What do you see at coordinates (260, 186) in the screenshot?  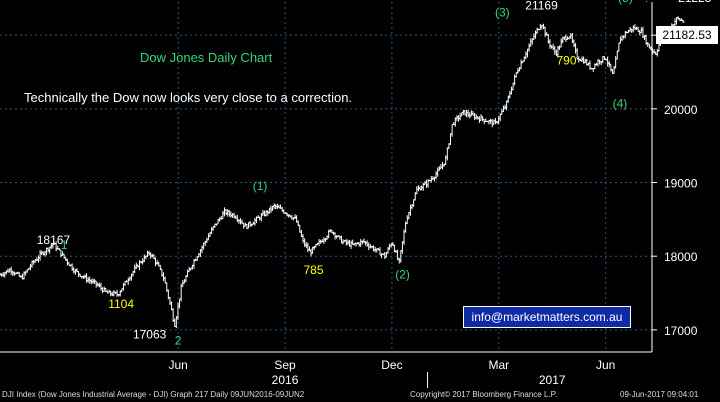 I see `annotation-label: (1)` at bounding box center [260, 186].